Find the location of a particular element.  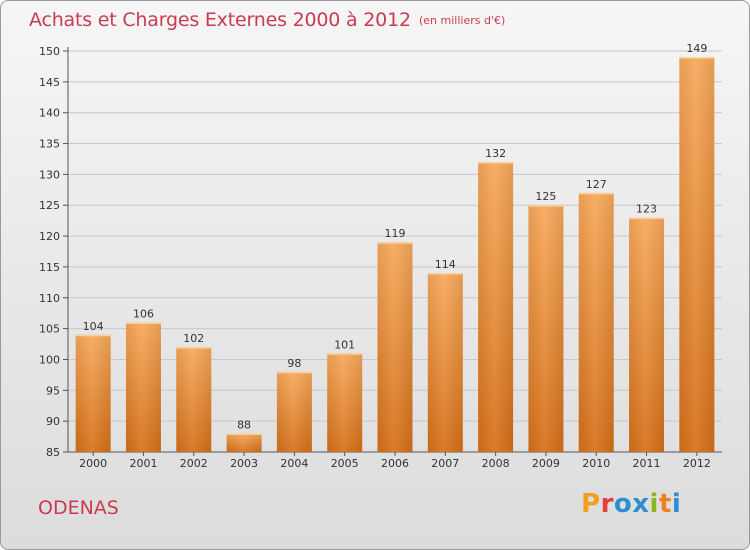

x-tick-label: 2011 is located at coordinates (647, 463).